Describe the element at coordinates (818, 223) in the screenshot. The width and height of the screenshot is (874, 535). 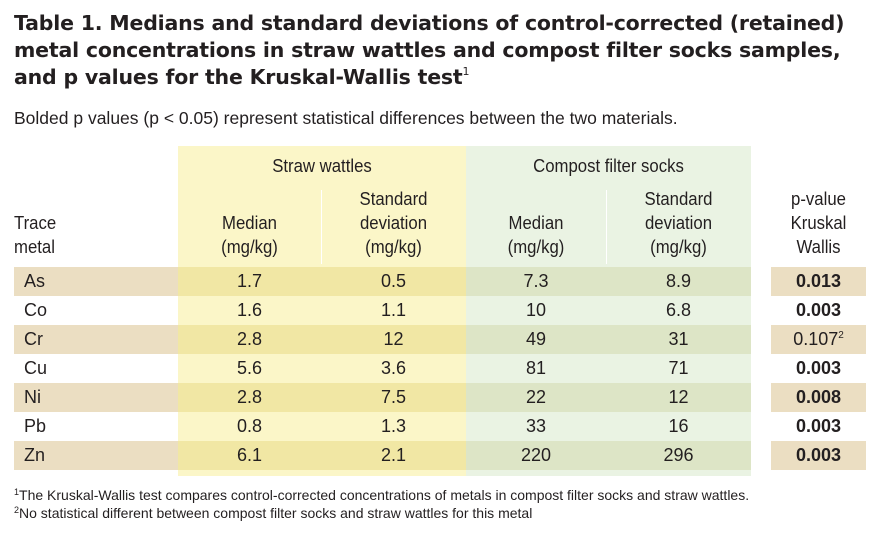
I see `header-p-value: p-value Kruskal Wallis` at that location.